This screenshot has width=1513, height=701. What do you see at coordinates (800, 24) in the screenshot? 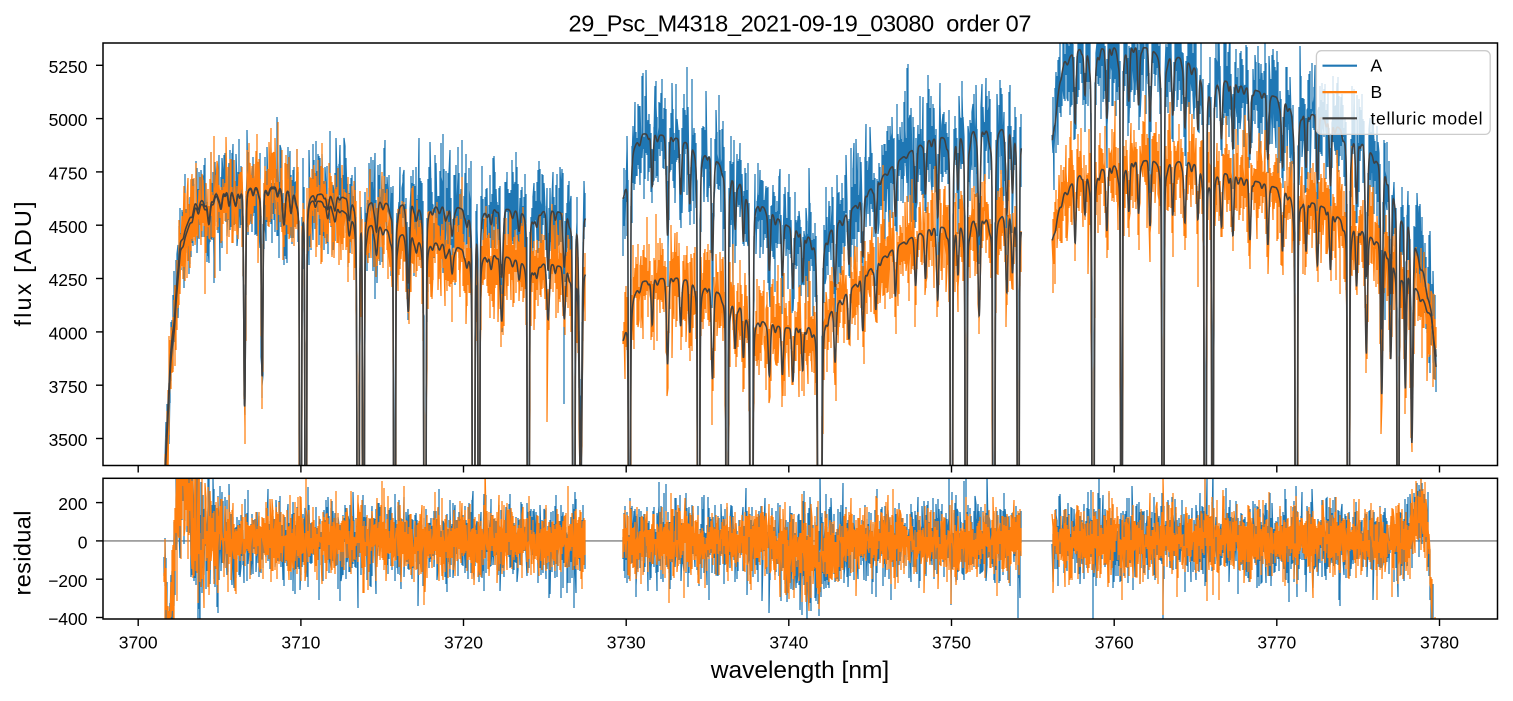
I see `svg-text:29_Psc_M4318_2021-09-19_03080: 29_Psc_M4318_2021-09-19_03080 order 07` at bounding box center [800, 24].